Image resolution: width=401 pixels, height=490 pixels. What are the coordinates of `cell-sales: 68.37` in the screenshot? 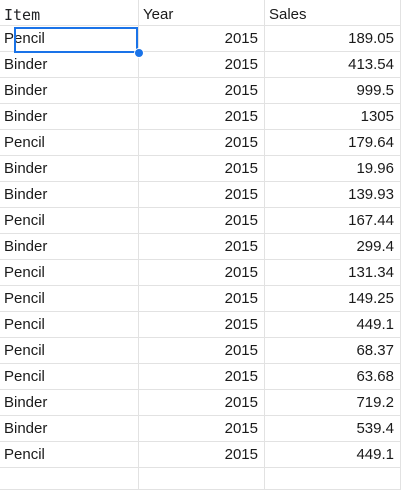 It's located at (333, 351).